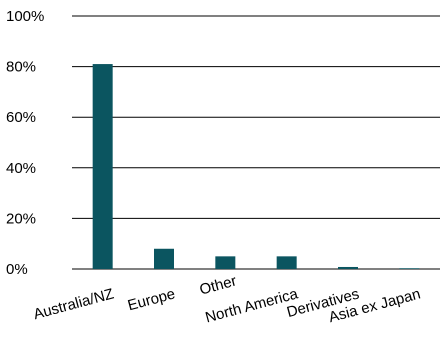 The height and width of the screenshot is (340, 445). I want to click on x-tick-label: Europe, so click(151, 299).